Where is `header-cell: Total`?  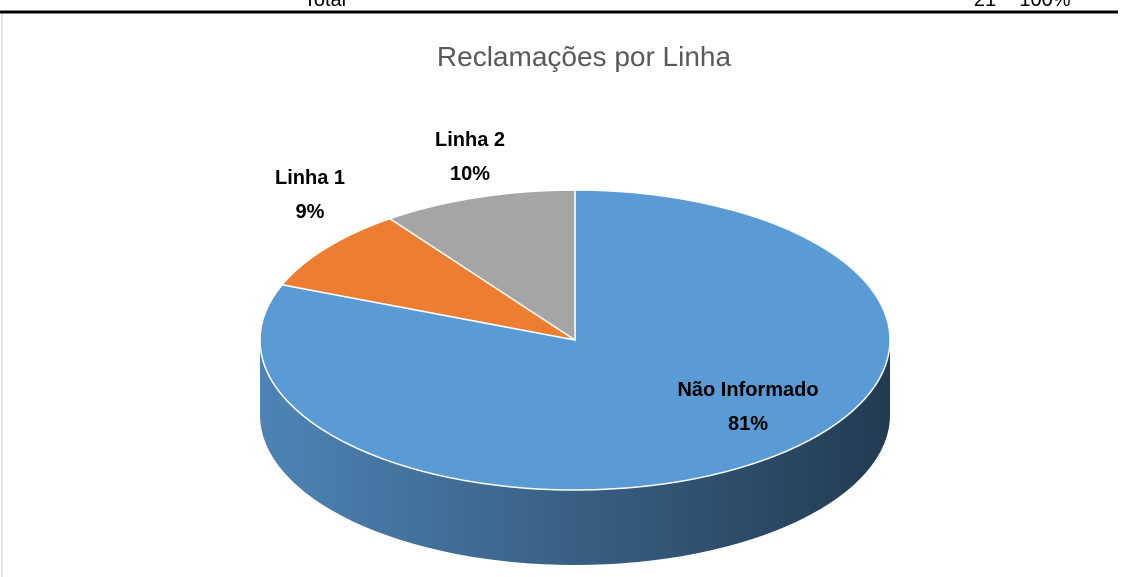
header-cell: Total is located at coordinates (325, 5).